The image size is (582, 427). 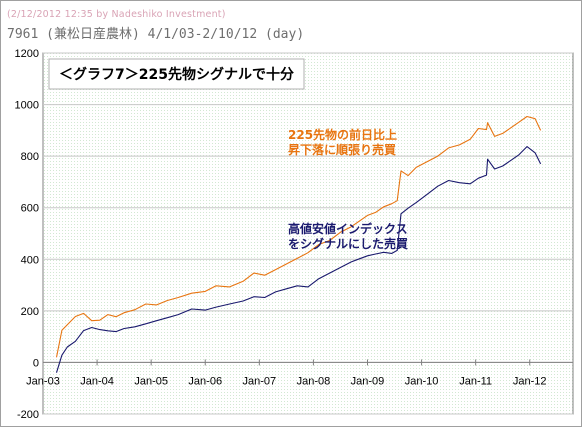 What do you see at coordinates (36, 363) in the screenshot?
I see `y-tick-label: 0` at bounding box center [36, 363].